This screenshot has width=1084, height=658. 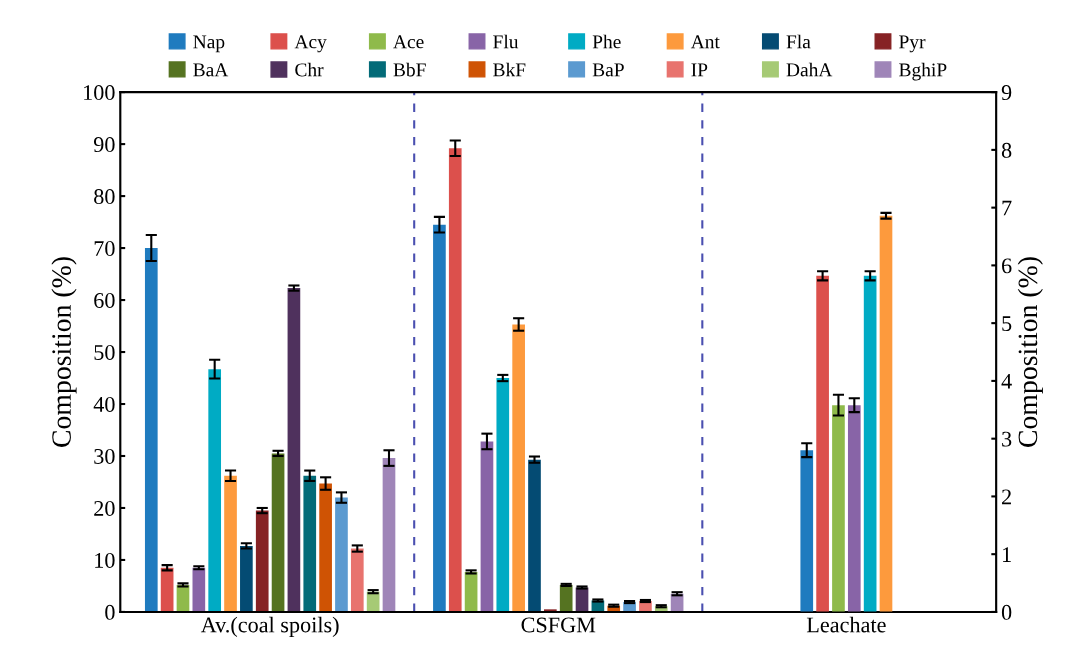 I want to click on y-tick-label: 10, so click(x=105, y=560).